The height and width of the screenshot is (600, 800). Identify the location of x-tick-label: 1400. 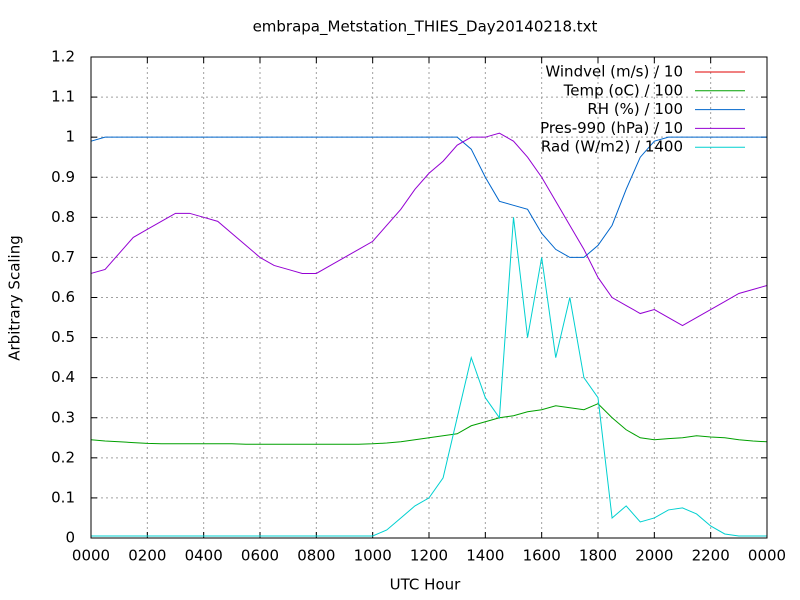
(485, 556).